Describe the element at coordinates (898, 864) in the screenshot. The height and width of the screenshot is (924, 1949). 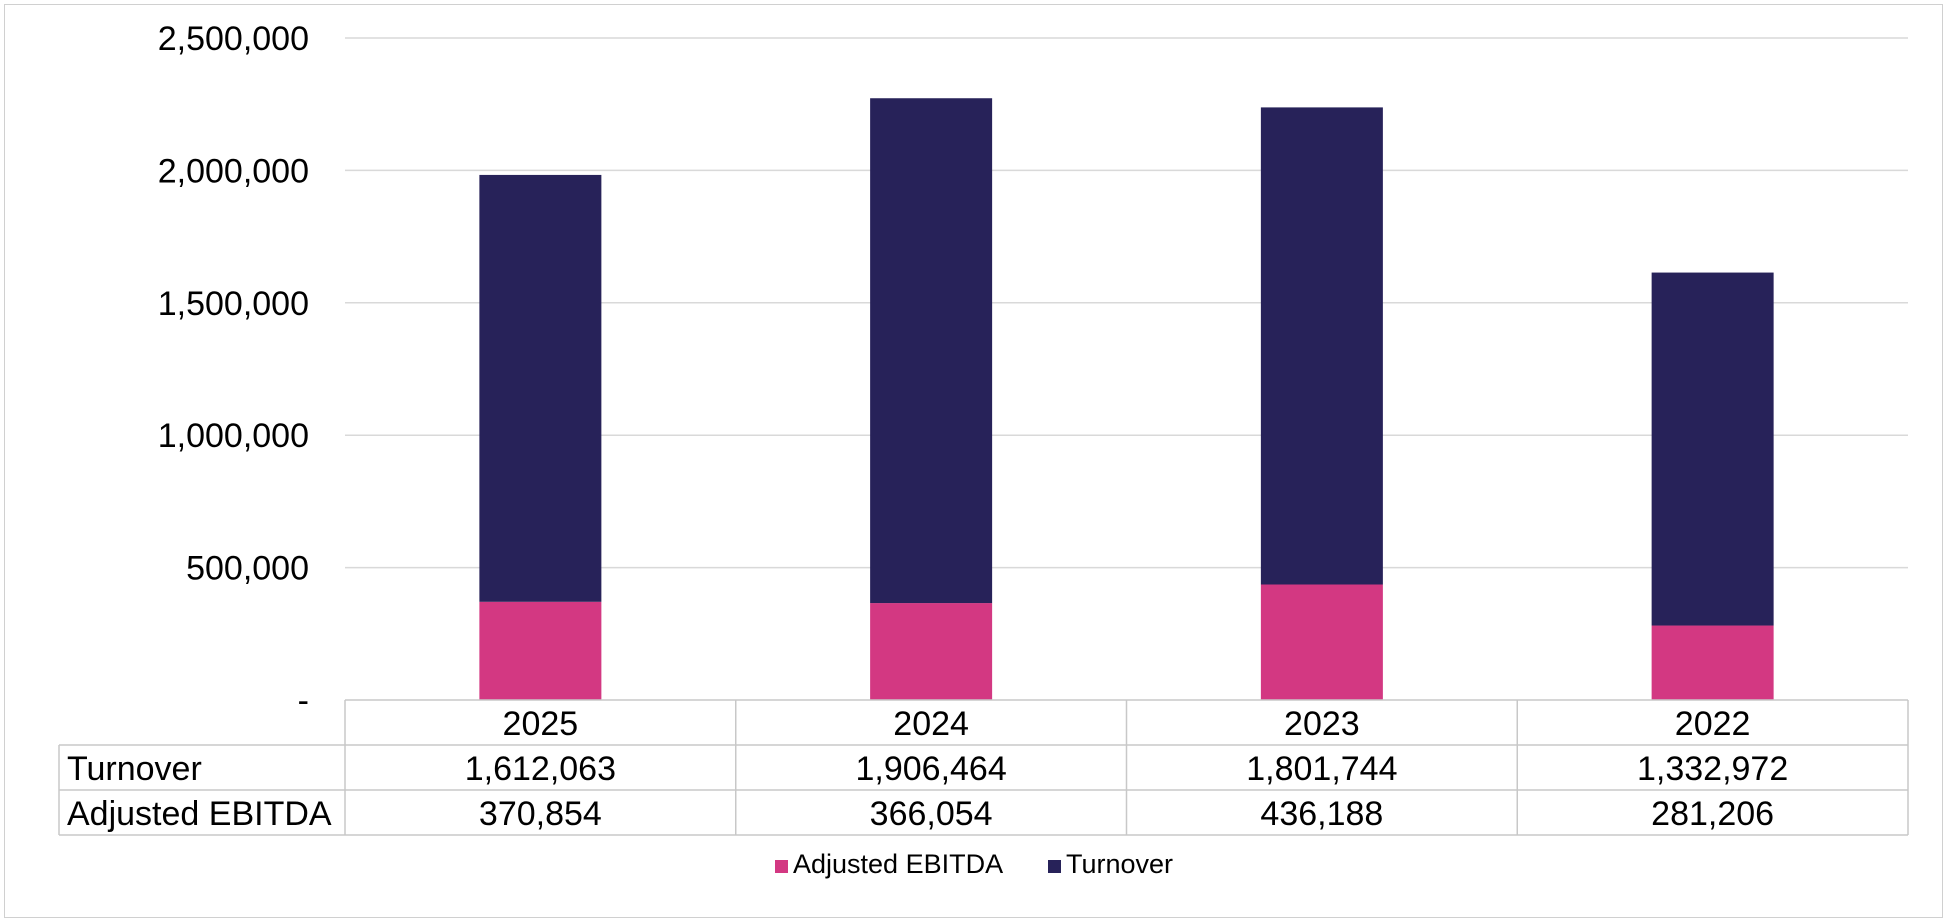
I see `legend-label: Adjusted EBITDA` at that location.